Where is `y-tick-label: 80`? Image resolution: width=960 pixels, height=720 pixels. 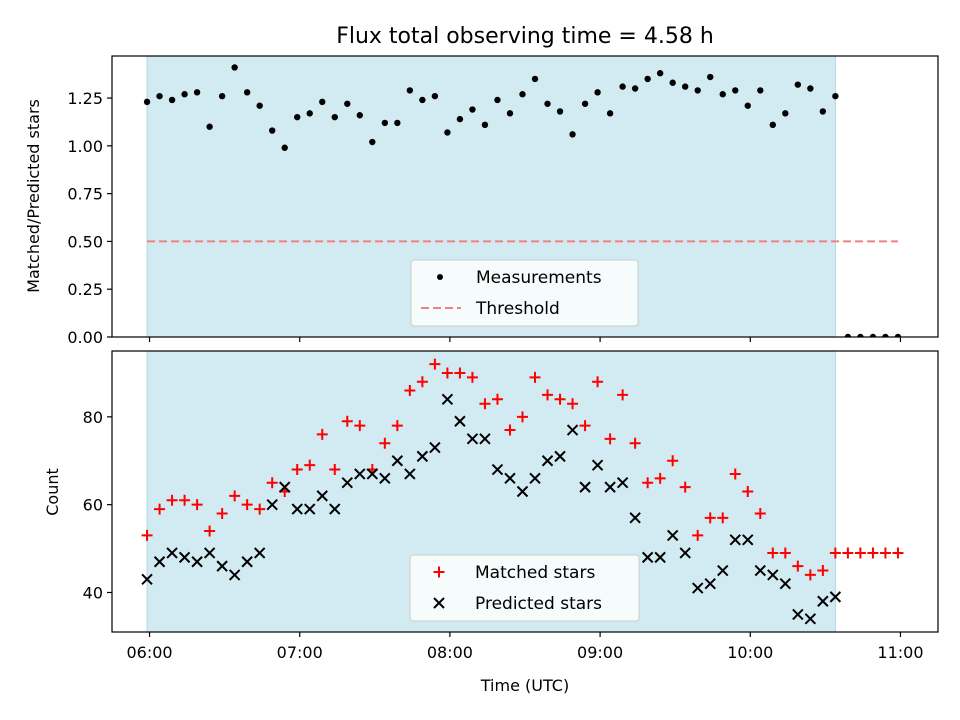
y-tick-label: 80 is located at coordinates (93, 417).